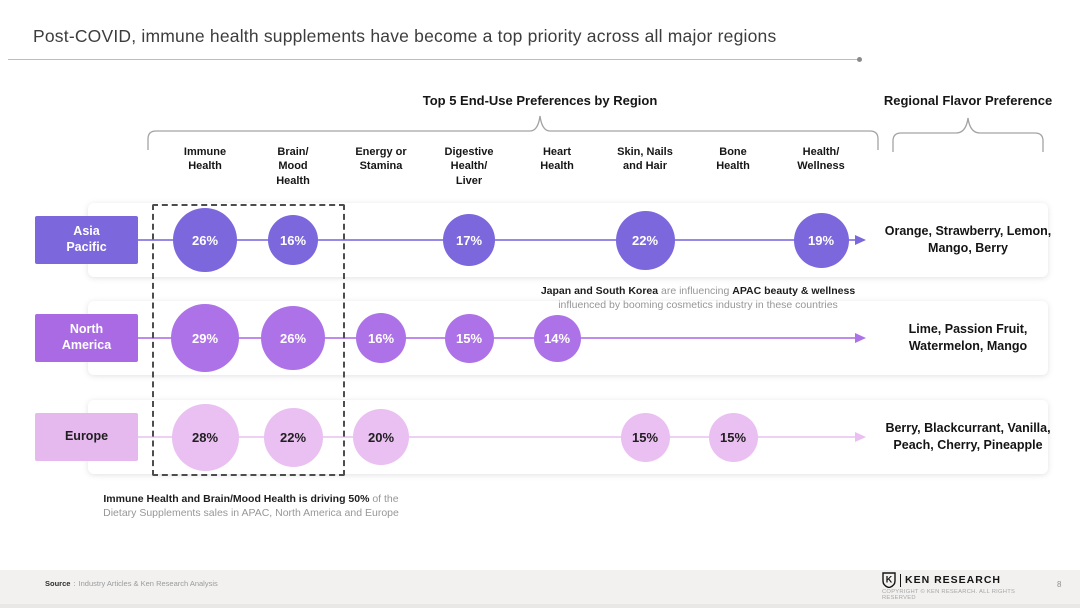 The height and width of the screenshot is (608, 1080). I want to click on column-header: Brain/ Mood Health, so click(293, 166).